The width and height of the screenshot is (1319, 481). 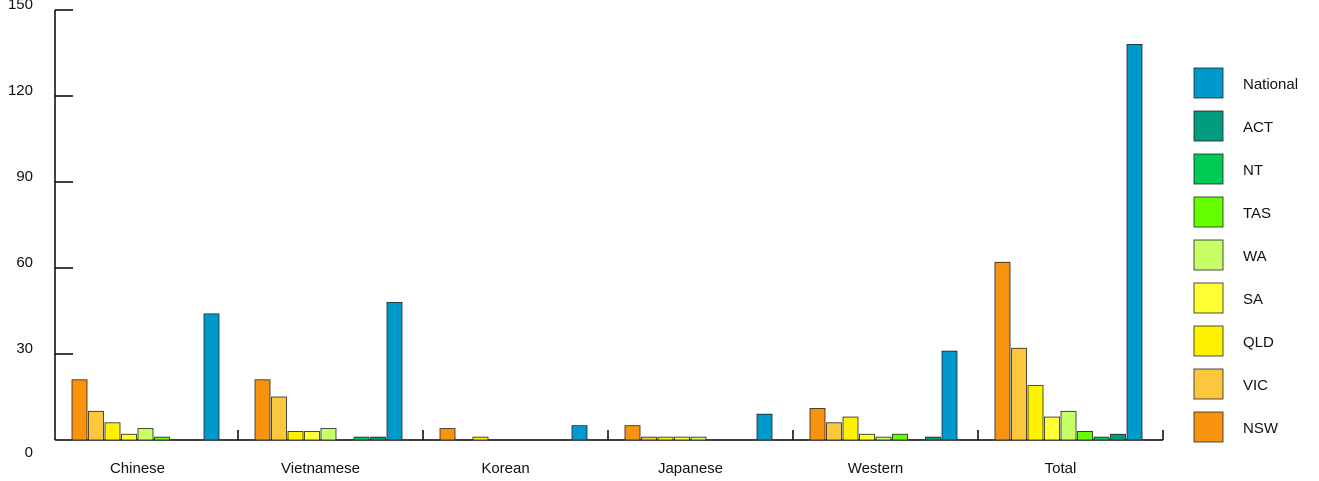 What do you see at coordinates (579, 433) in the screenshot?
I see `bar-national-korean` at bounding box center [579, 433].